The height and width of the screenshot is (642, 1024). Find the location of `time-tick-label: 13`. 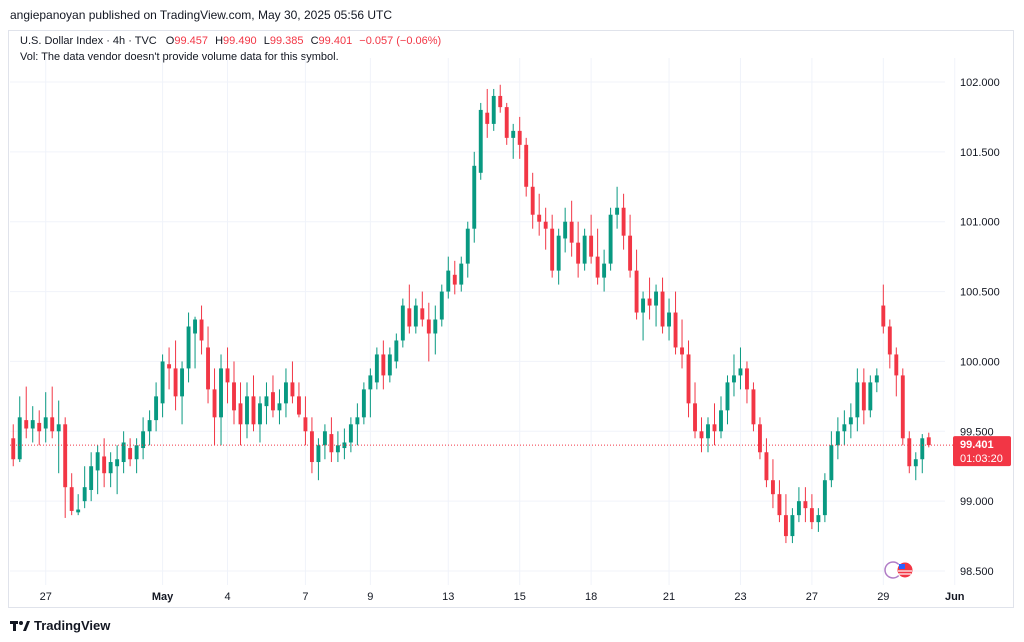

time-tick-label: 13 is located at coordinates (448, 597).